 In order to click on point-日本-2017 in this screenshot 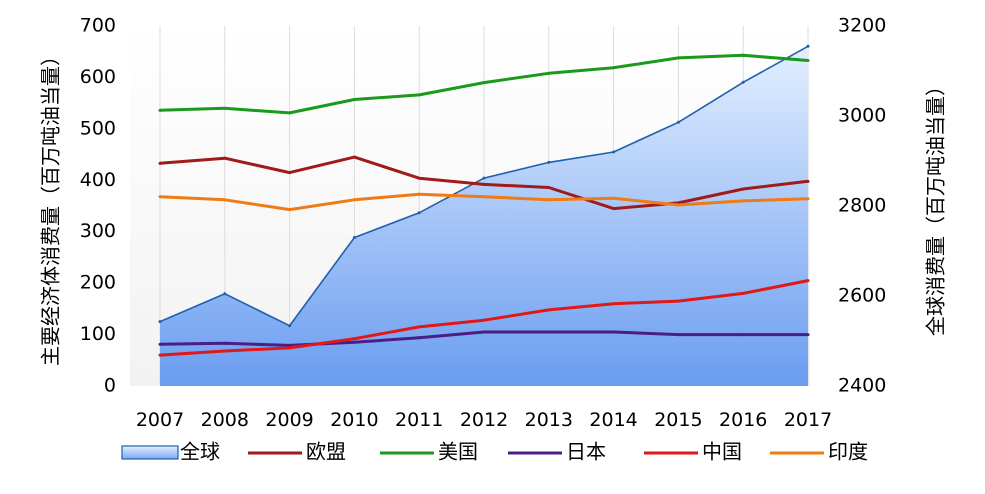, I will do `click(808, 335)`.